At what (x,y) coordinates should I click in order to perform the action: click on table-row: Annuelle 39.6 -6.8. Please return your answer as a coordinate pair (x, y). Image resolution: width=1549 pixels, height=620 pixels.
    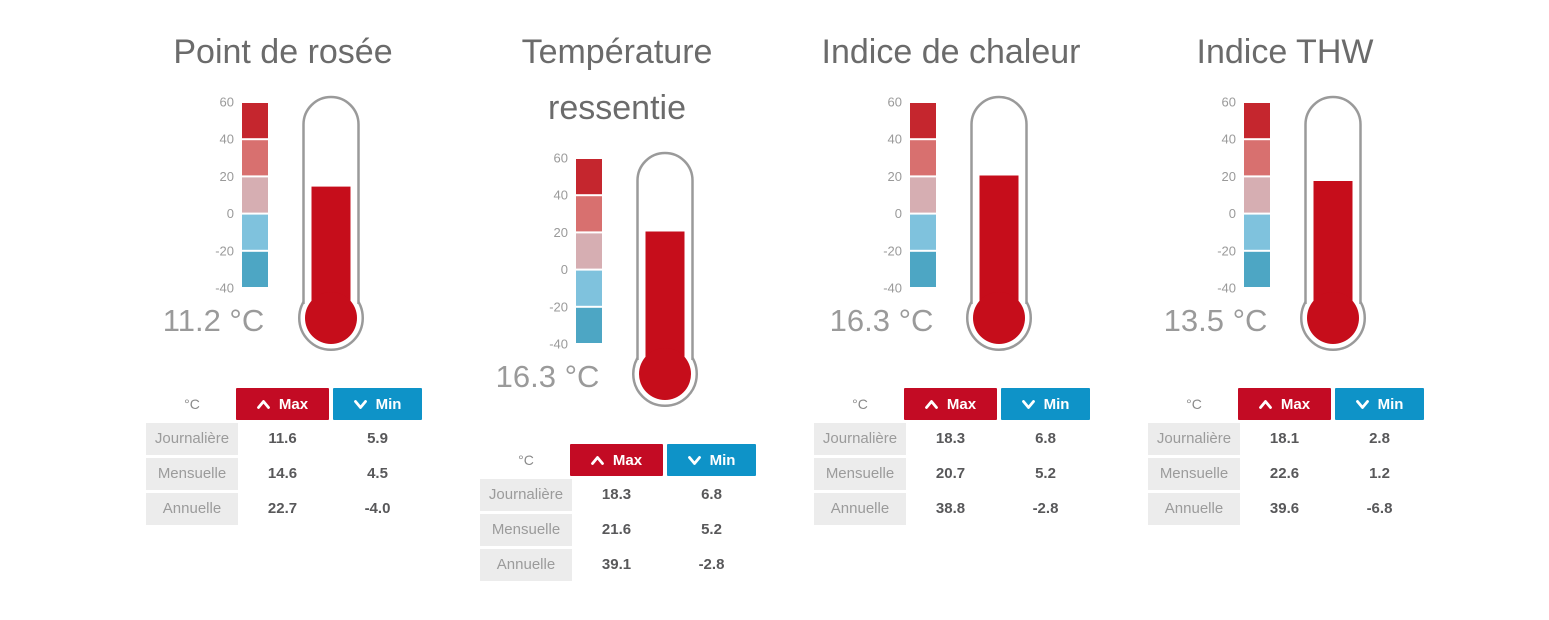
    Looking at the image, I should click on (1285, 509).